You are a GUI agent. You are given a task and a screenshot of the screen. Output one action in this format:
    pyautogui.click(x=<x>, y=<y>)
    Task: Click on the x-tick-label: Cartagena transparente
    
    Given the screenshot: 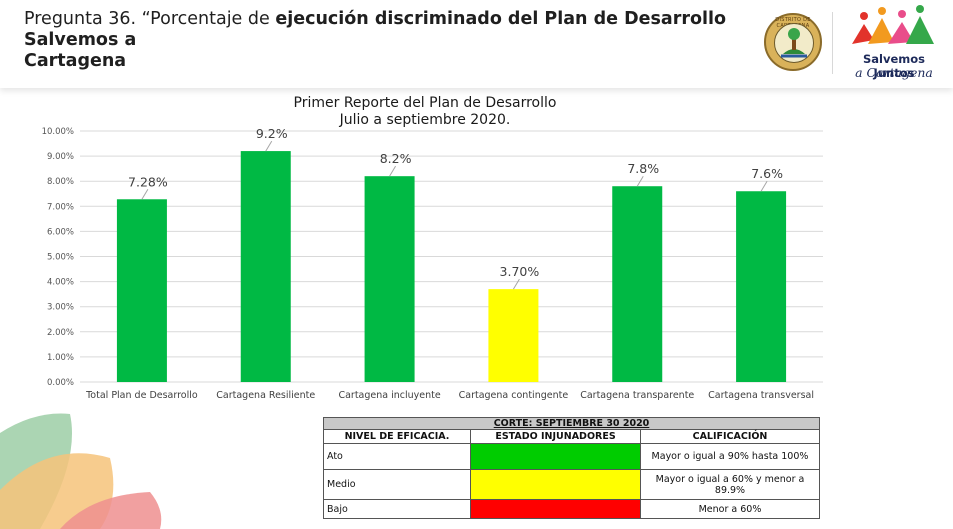 What is the action you would take?
    pyautogui.click(x=637, y=395)
    